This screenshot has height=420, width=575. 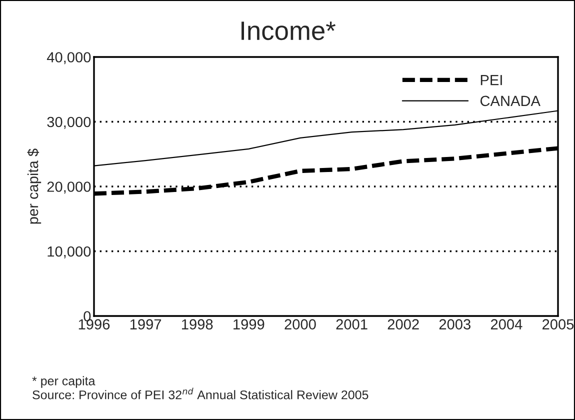 What do you see at coordinates (506, 324) in the screenshot?
I see `x-tick-label: 2004` at bounding box center [506, 324].